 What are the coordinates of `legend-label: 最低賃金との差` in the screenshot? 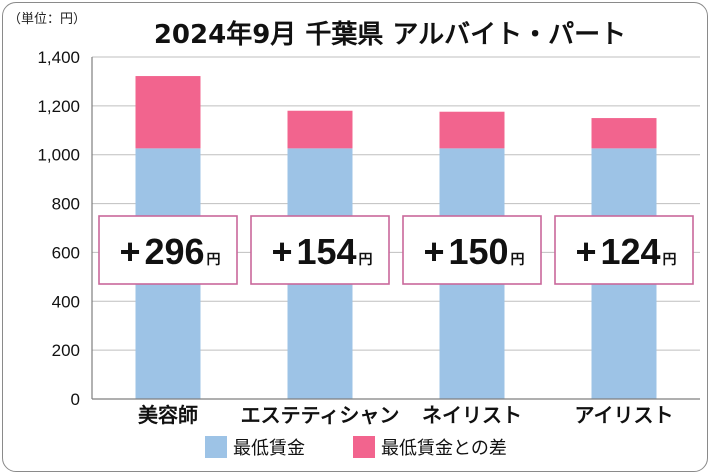 It's located at (444, 448).